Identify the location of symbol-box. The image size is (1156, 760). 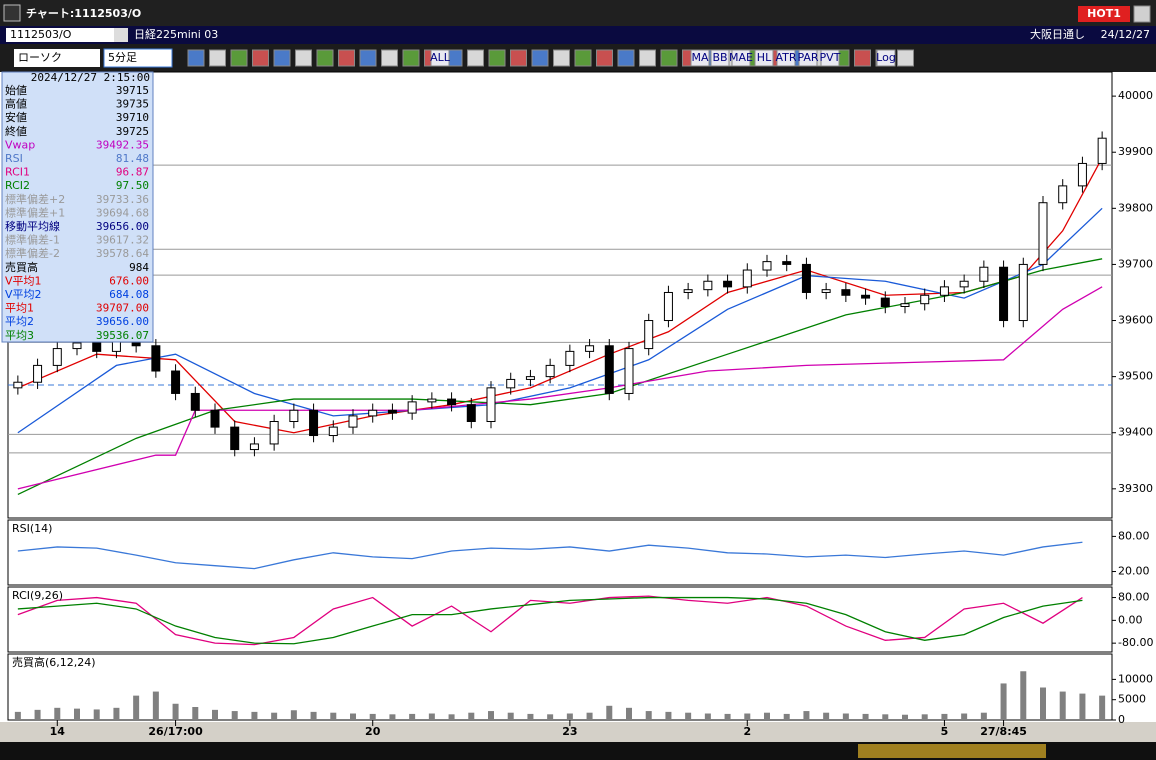
(60, 35).